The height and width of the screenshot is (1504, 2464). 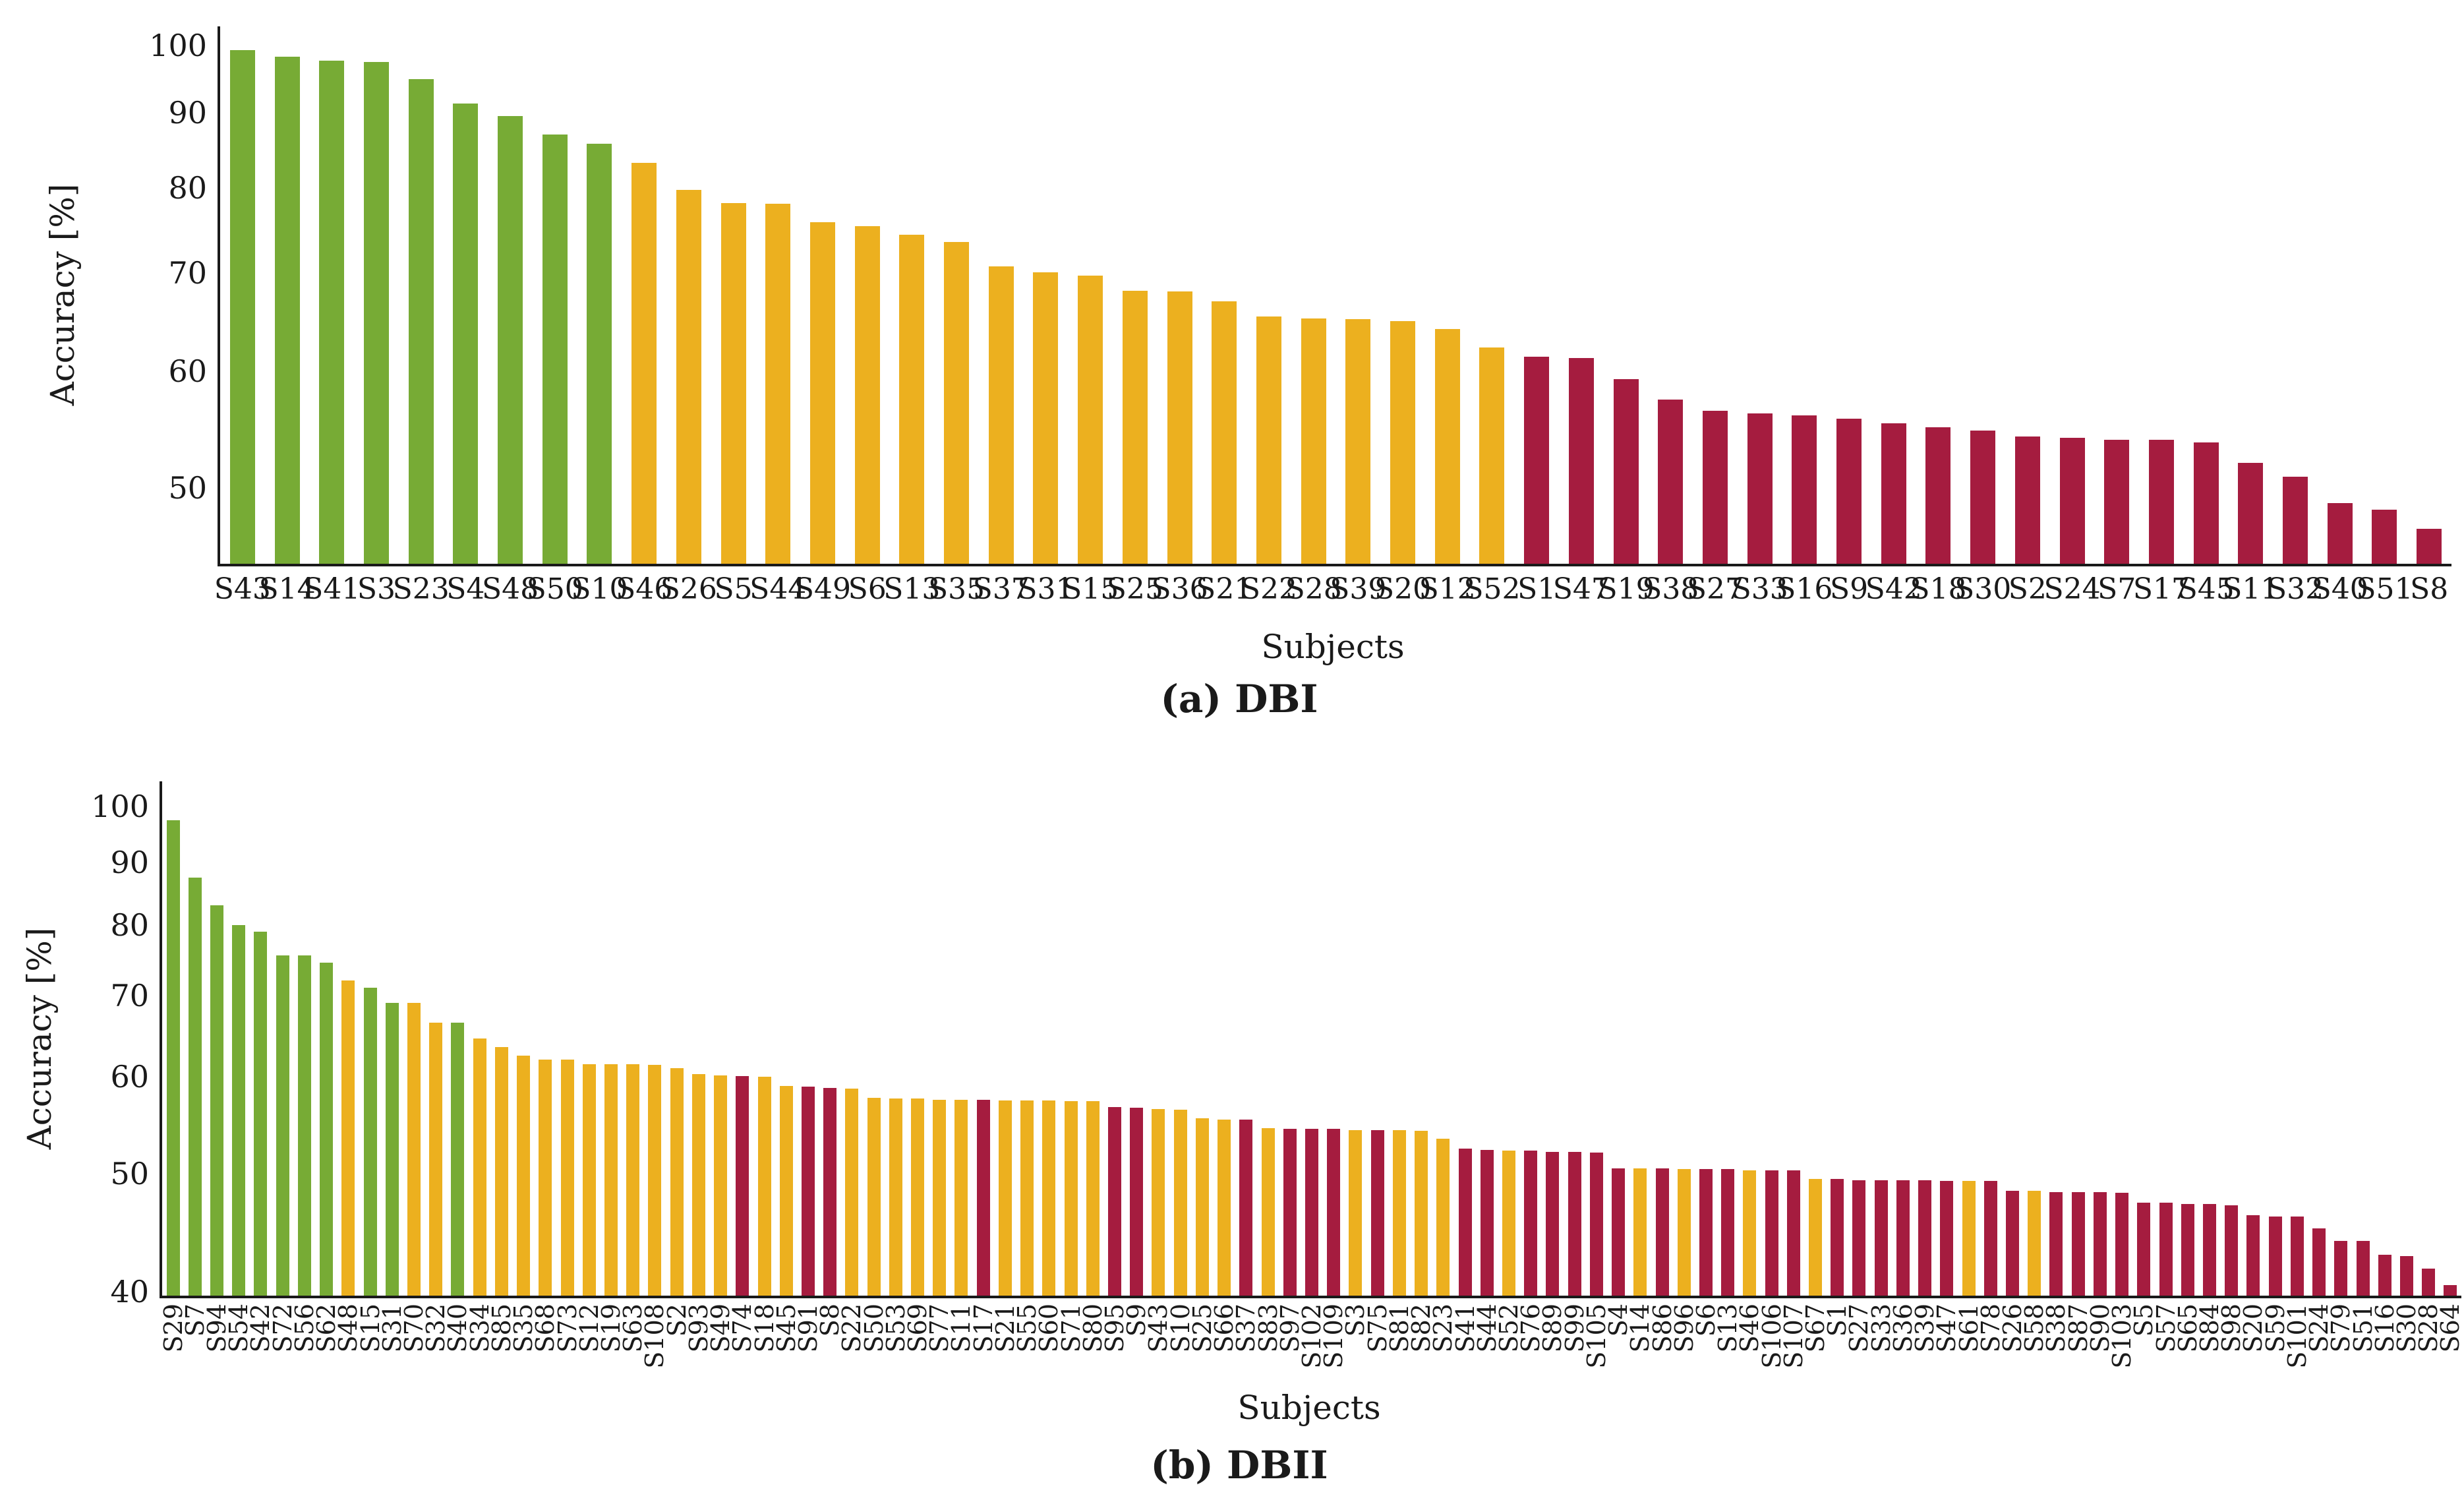 I want to click on bar-S49, so click(x=822, y=393).